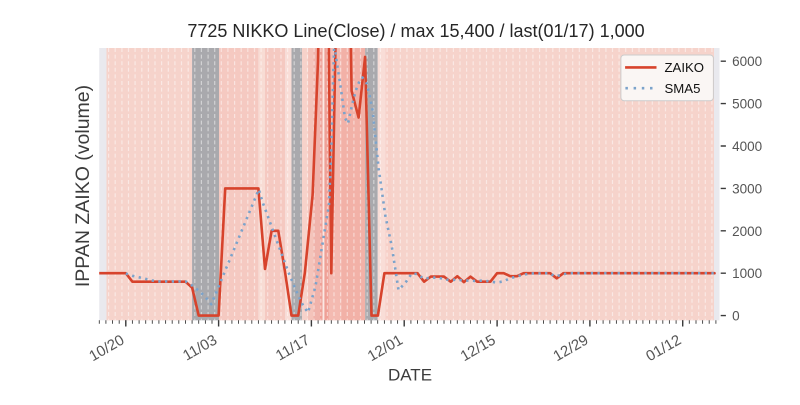  Describe the element at coordinates (747, 231) in the screenshot. I see `svg-text: 2000` at that location.